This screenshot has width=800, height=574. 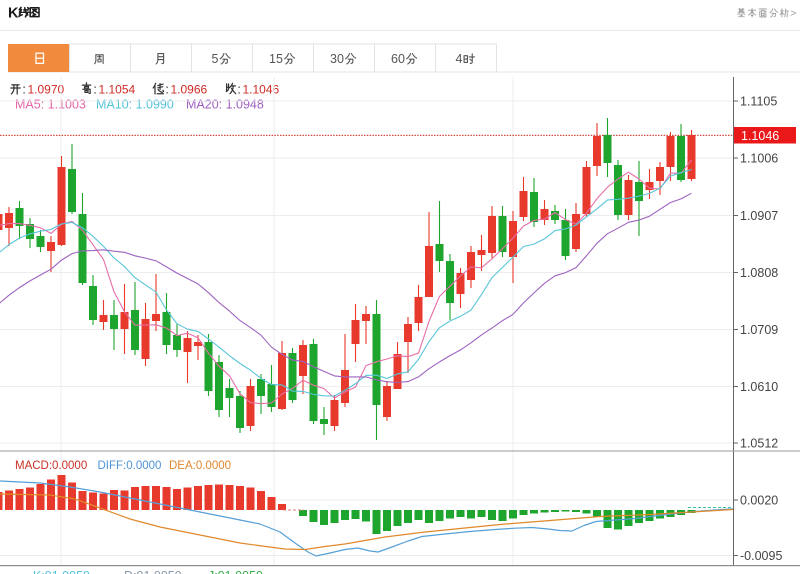 I want to click on svg-text: 1.0907, so click(x=759, y=216).